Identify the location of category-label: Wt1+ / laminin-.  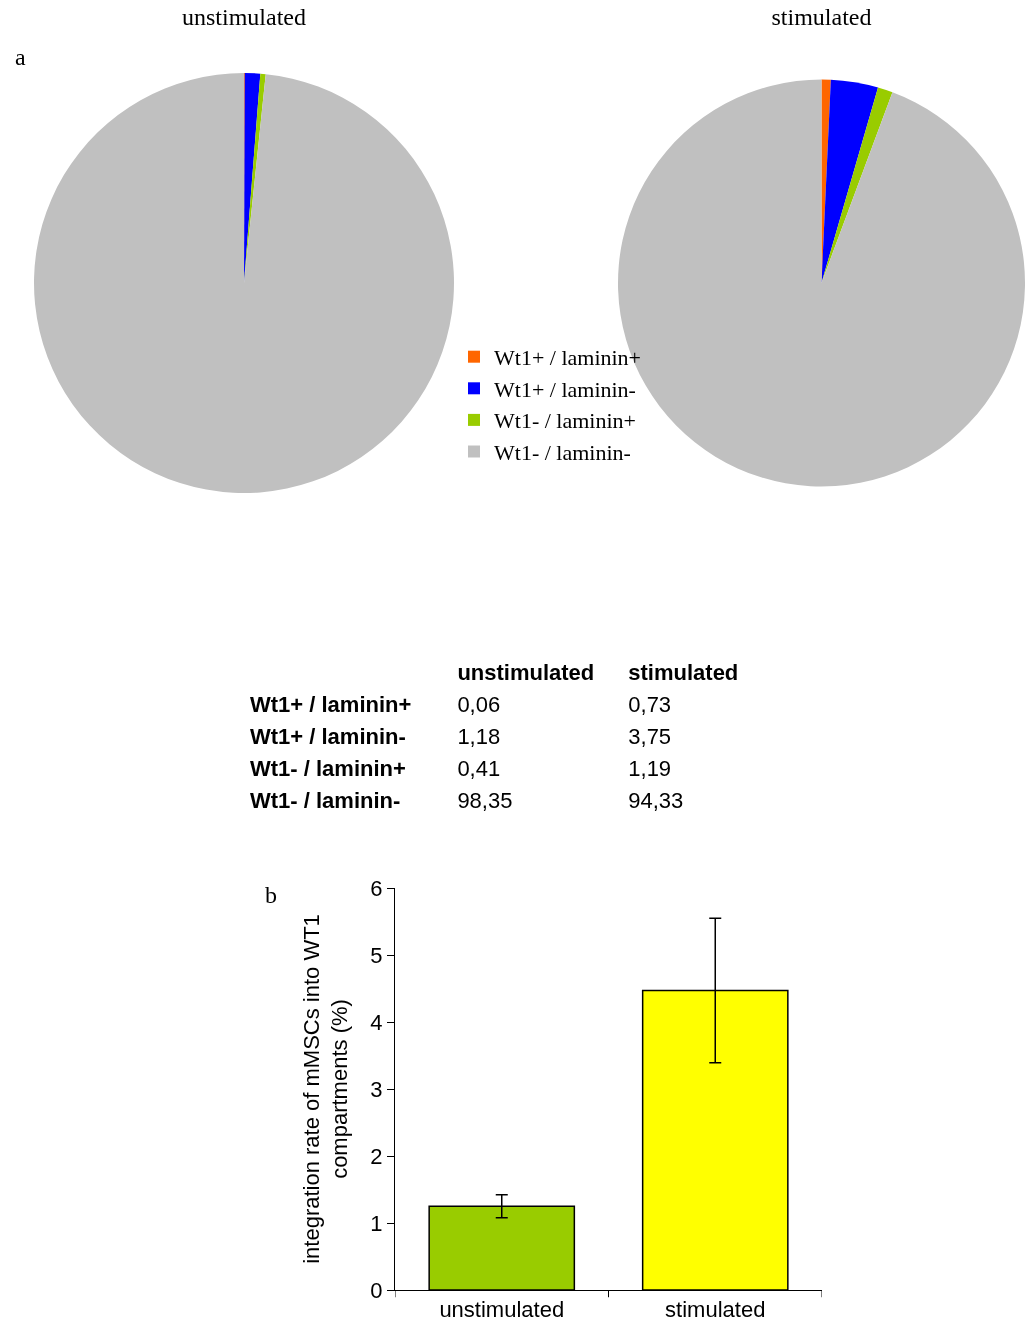
(328, 737).